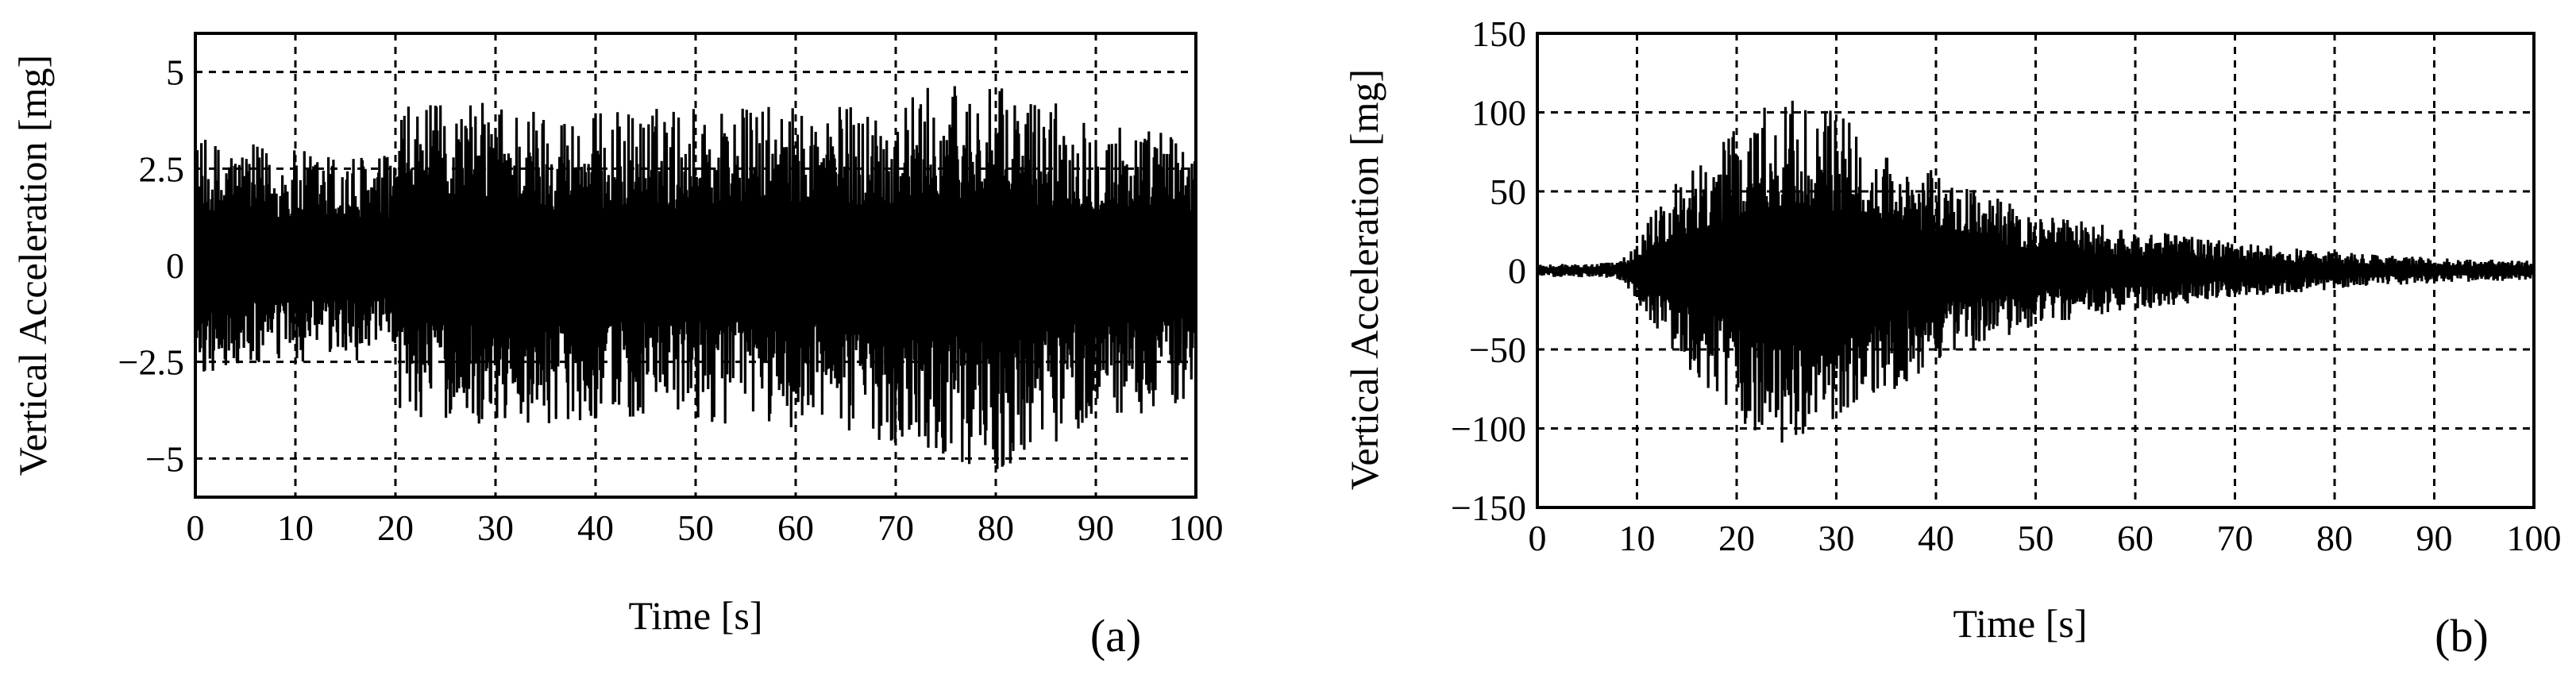 The width and height of the screenshot is (2576, 679). What do you see at coordinates (175, 72) in the screenshot?
I see `y-tick-label-a-4: 5` at bounding box center [175, 72].